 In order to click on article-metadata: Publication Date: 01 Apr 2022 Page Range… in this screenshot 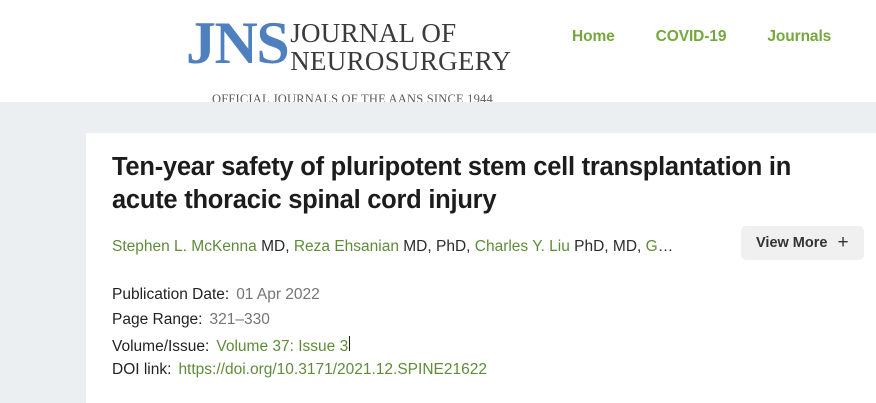, I will do `click(299, 336)`.